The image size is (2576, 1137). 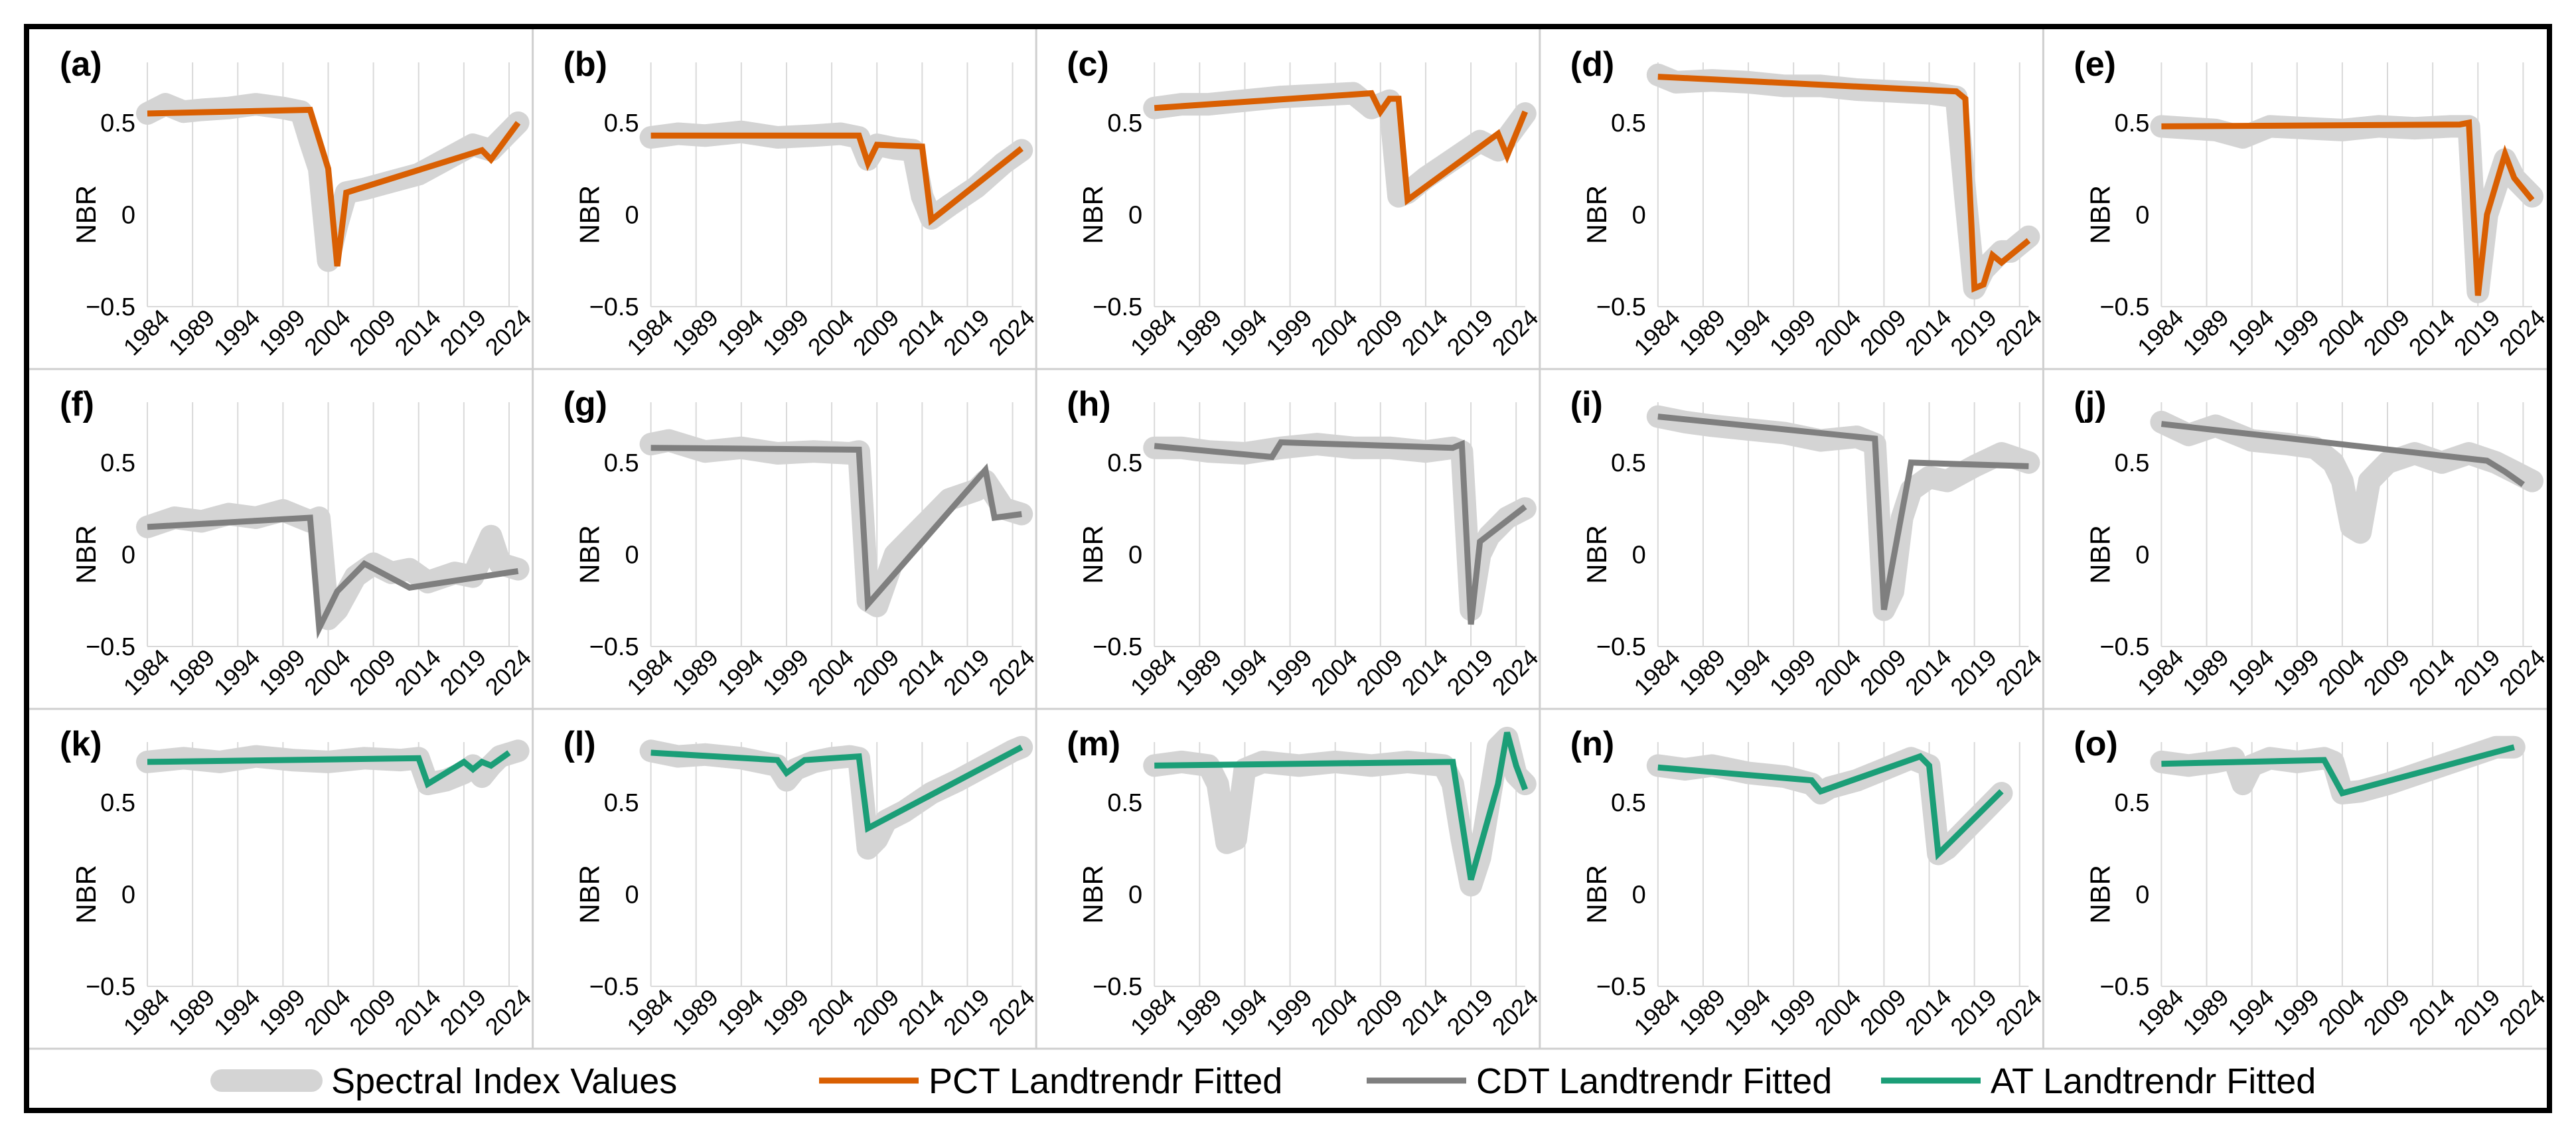 I want to click on panel-label: (l), so click(x=580, y=744).